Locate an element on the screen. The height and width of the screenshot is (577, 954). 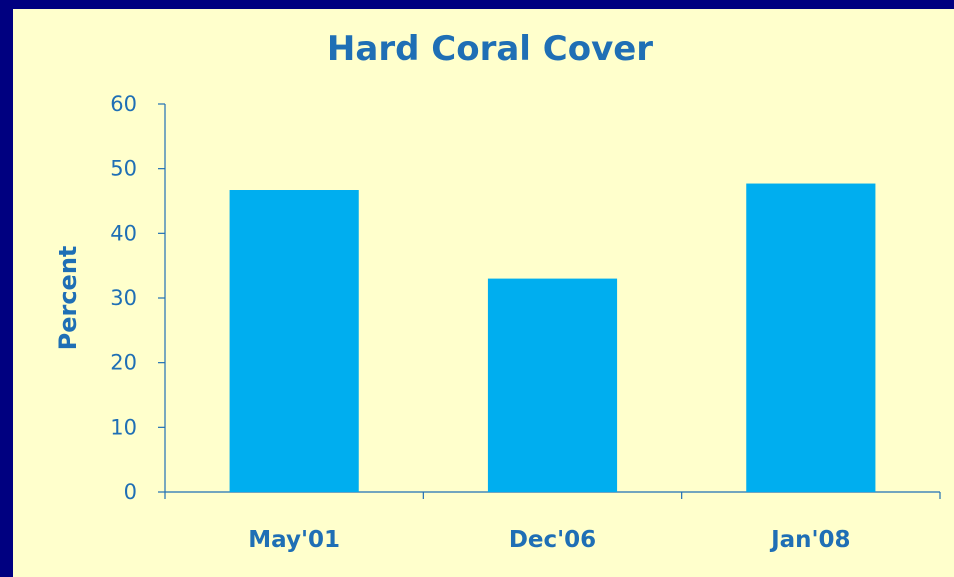
y-tick-label: 30 is located at coordinates (123, 298).